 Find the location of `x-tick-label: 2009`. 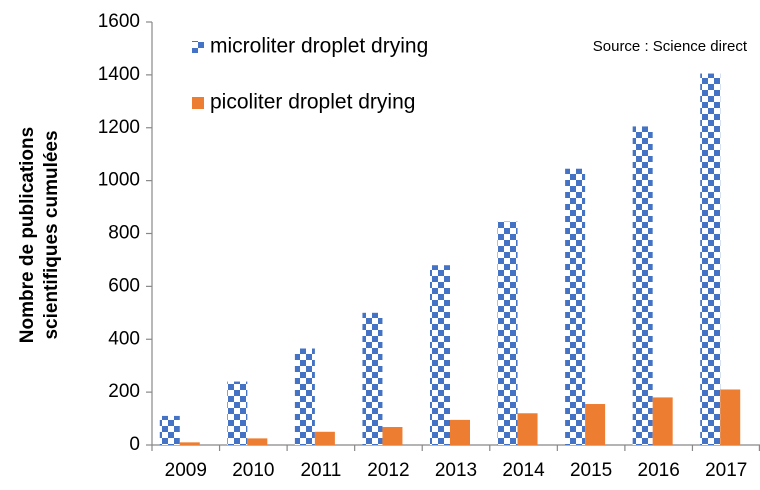

x-tick-label: 2009 is located at coordinates (186, 470).